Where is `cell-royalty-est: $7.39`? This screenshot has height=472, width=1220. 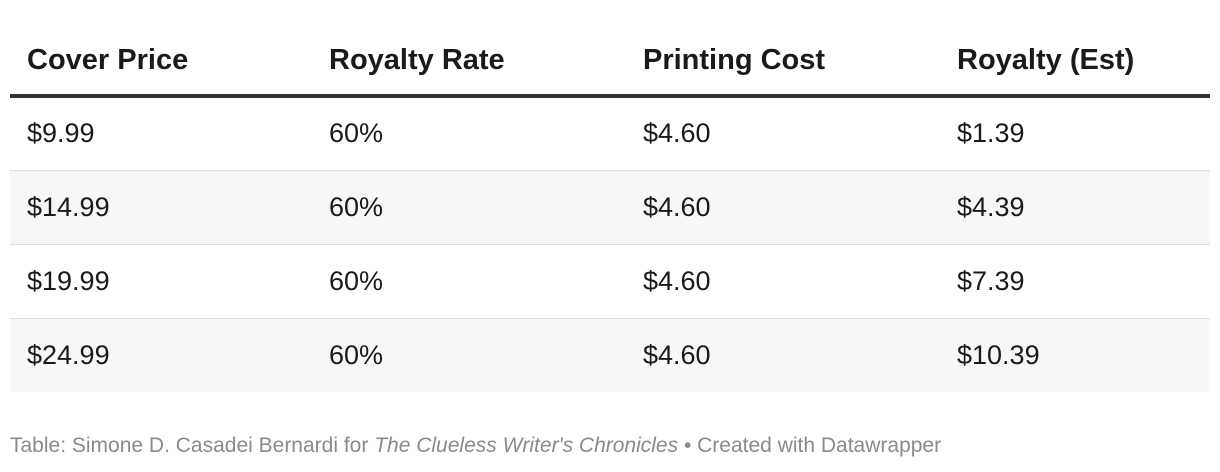 cell-royalty-est: $7.39 is located at coordinates (1075, 281).